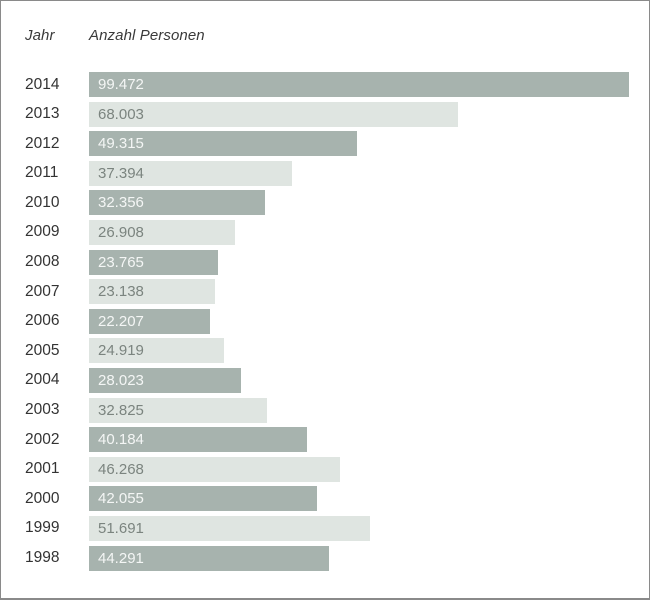  What do you see at coordinates (359, 292) in the screenshot?
I see `bar-track: 23.138` at bounding box center [359, 292].